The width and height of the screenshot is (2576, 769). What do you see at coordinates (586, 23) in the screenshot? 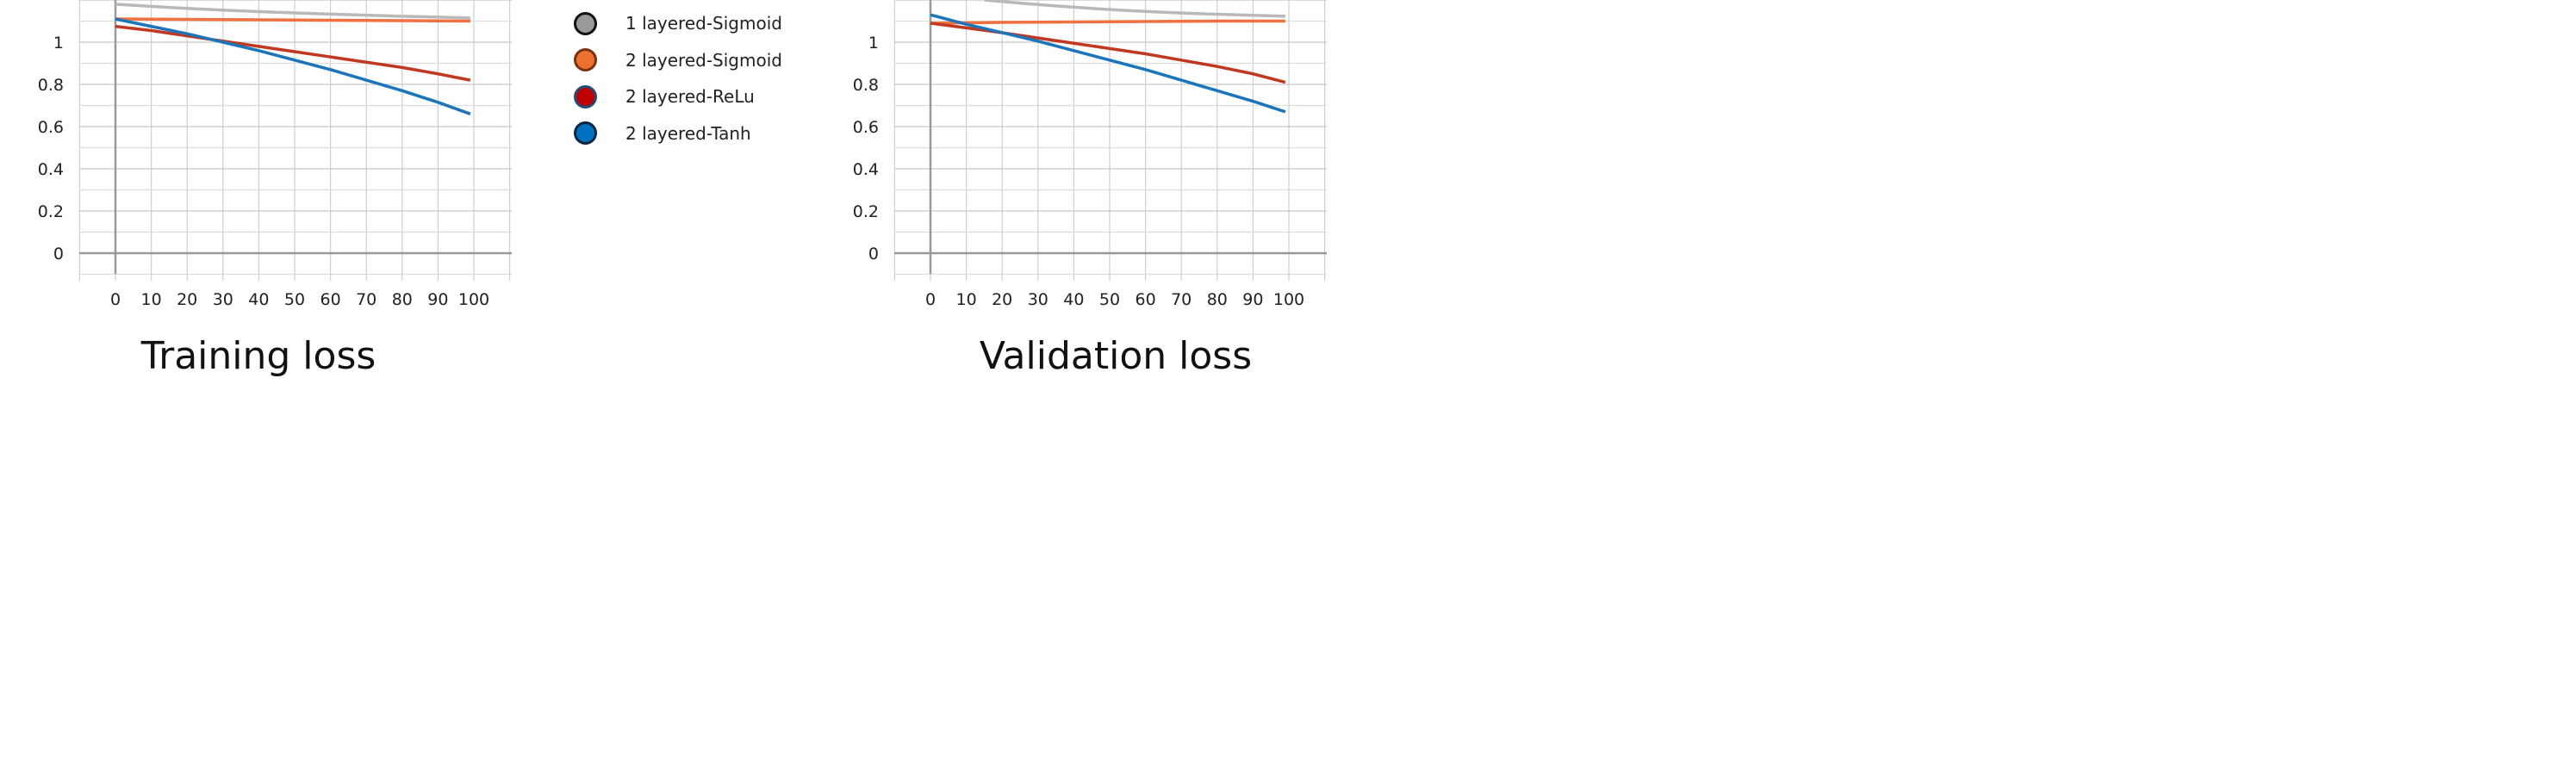
I see `legend-swatch-1-layered-sigmoid` at bounding box center [586, 23].